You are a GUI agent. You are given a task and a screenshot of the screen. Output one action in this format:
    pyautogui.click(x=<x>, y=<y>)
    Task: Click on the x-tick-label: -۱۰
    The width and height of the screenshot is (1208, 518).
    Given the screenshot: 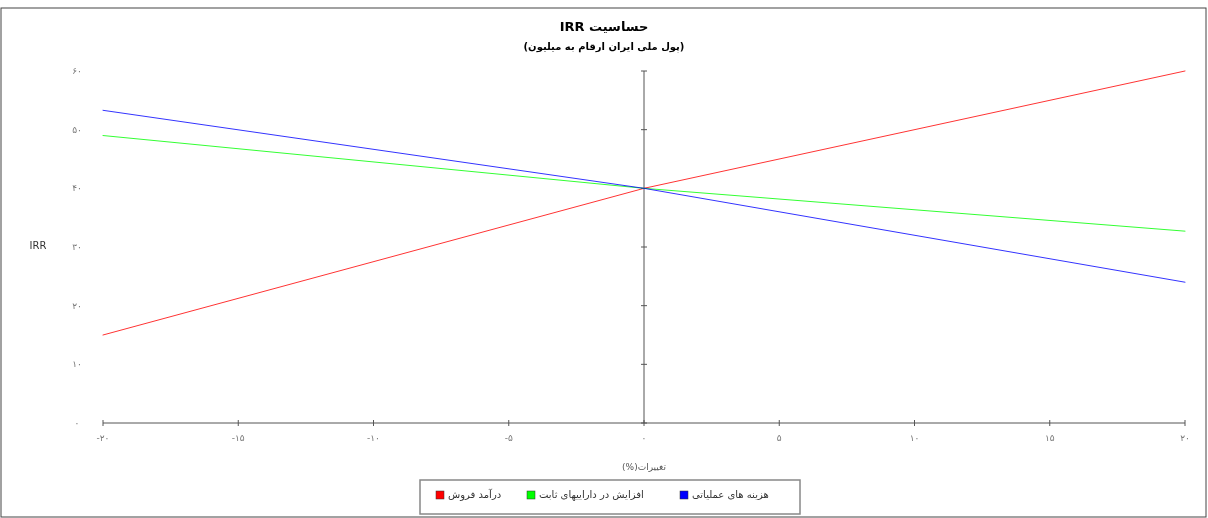 What is the action you would take?
    pyautogui.click(x=373, y=438)
    